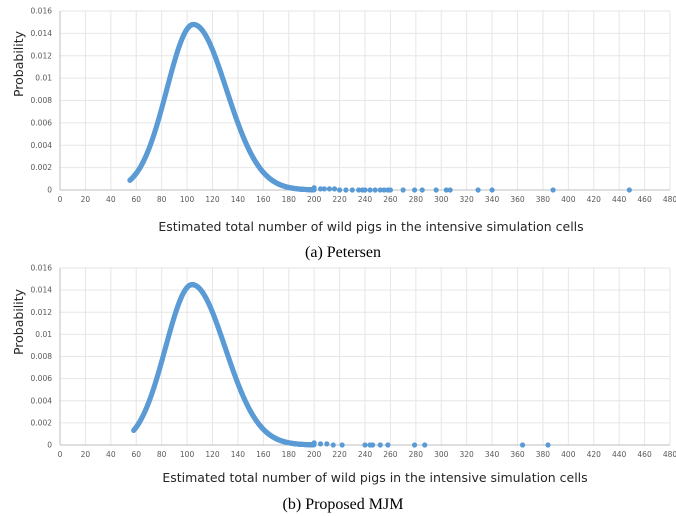  I want to click on y-tick-label: 0.008, so click(42, 356).